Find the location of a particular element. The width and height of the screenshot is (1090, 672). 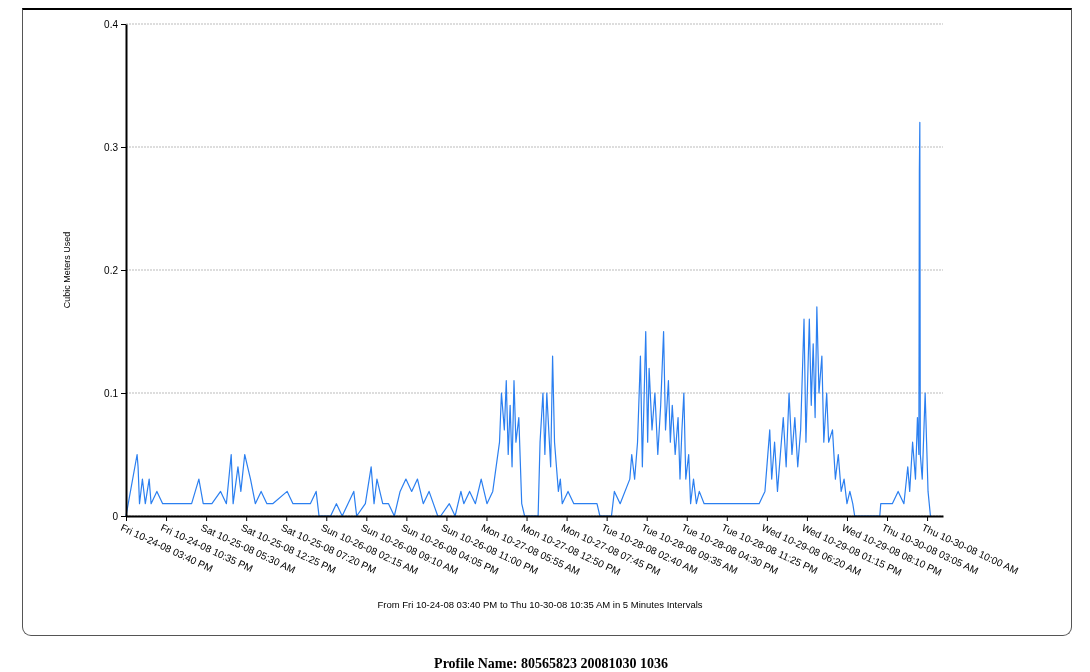

y-axis-title: Cubic Meters Used is located at coordinates (67, 270).